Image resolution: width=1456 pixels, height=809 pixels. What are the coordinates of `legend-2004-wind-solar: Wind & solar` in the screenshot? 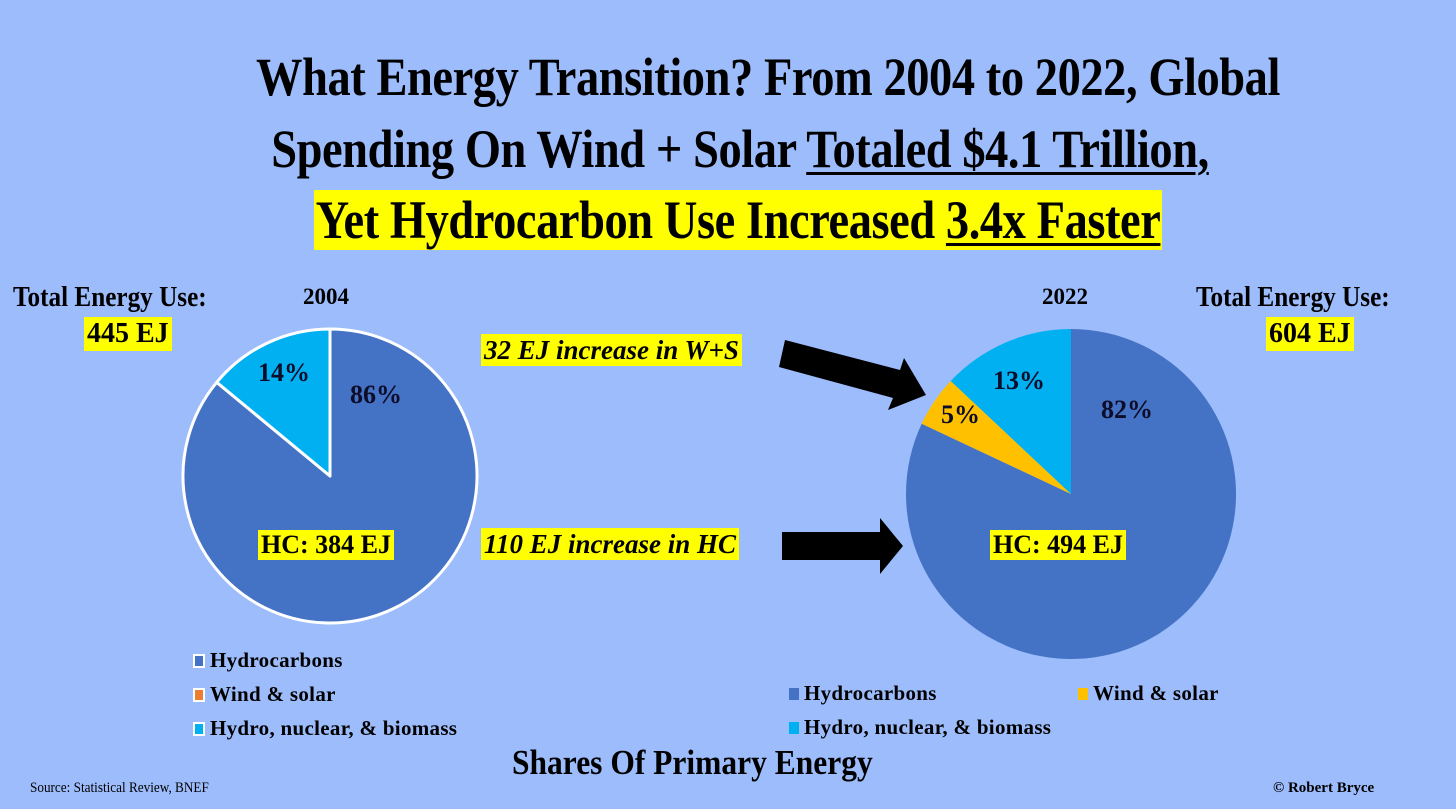 It's located at (264, 694).